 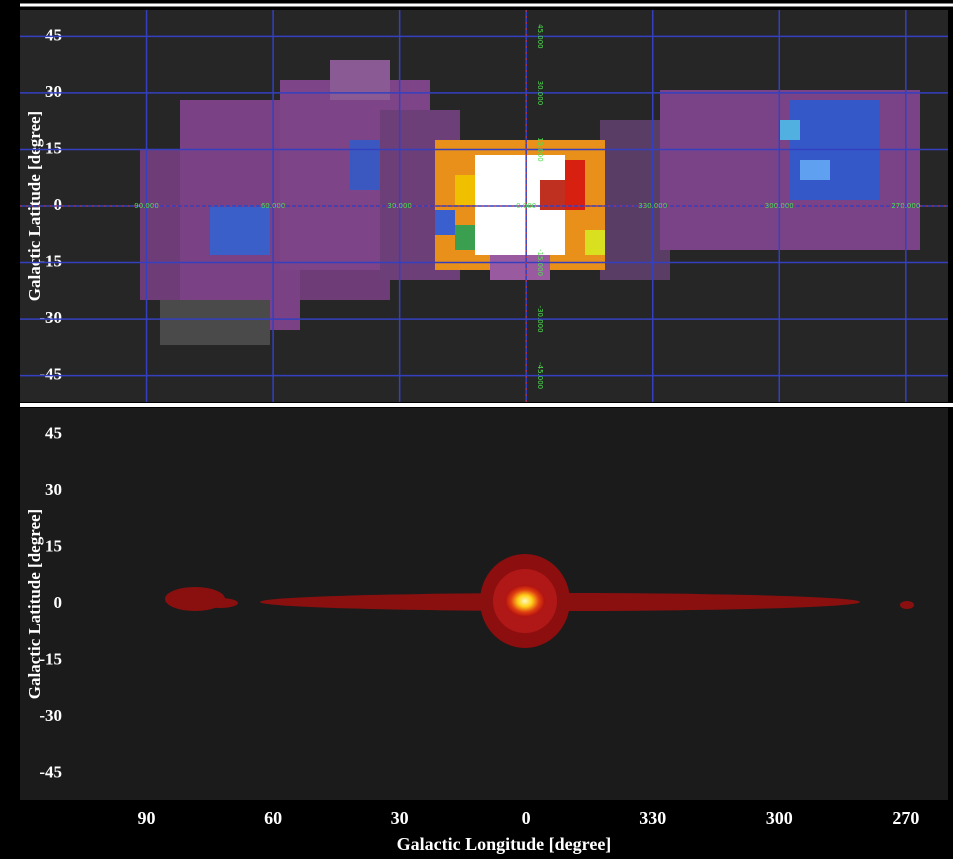 I want to click on x-tick-label: 90, so click(x=147, y=818).